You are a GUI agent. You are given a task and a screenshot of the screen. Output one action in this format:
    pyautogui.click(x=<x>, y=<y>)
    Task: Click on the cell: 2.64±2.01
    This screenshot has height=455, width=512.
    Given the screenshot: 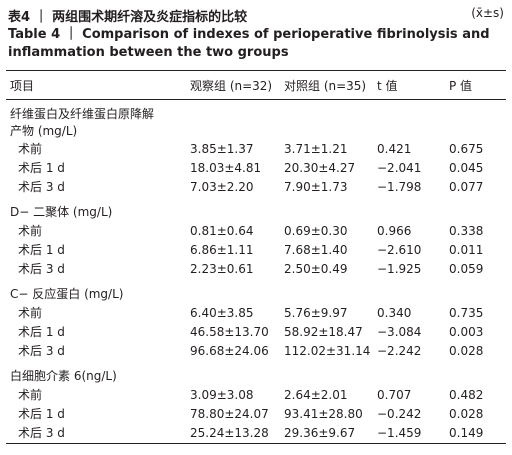 What is the action you would take?
    pyautogui.click(x=316, y=395)
    